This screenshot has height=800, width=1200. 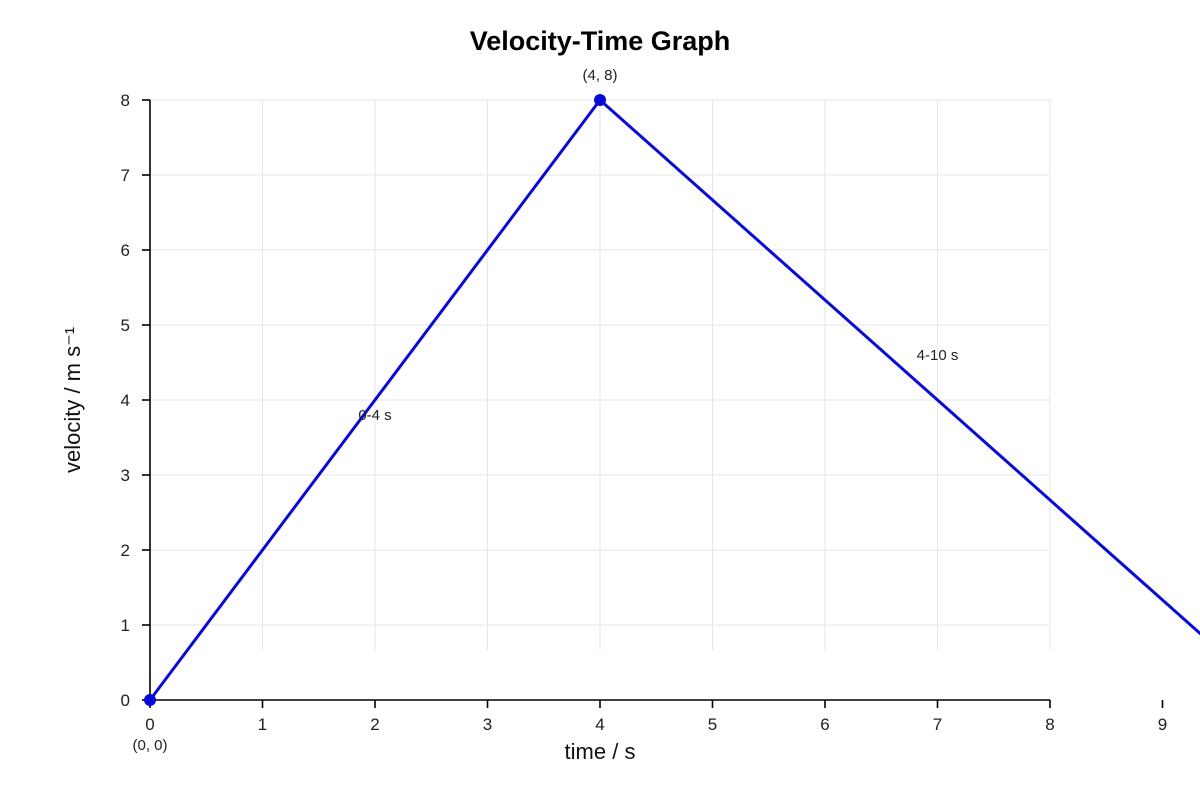 I want to click on y-tick-label-2: 2, so click(x=125, y=550).